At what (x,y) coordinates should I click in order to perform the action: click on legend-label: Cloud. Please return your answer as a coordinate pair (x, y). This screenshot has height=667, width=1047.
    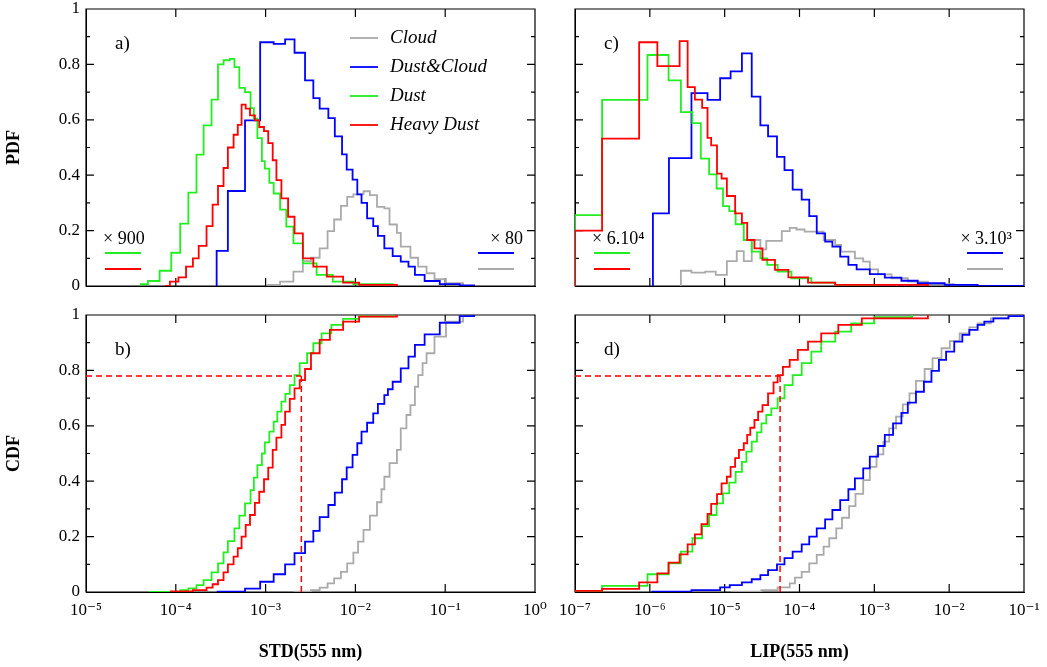
    Looking at the image, I should click on (413, 36).